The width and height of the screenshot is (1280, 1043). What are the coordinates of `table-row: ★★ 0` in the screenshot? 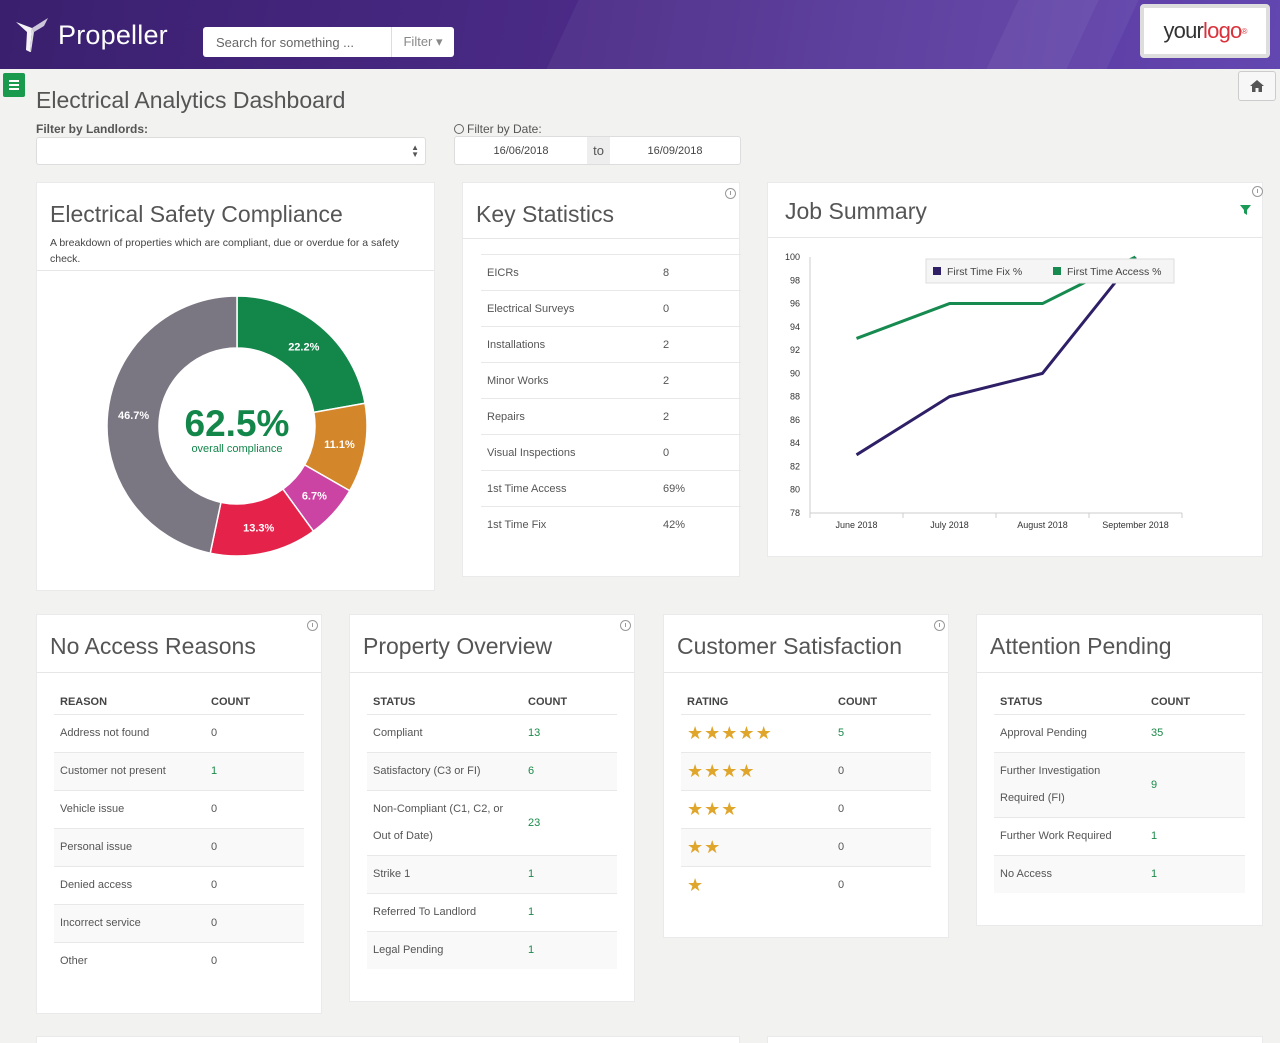 It's located at (806, 846).